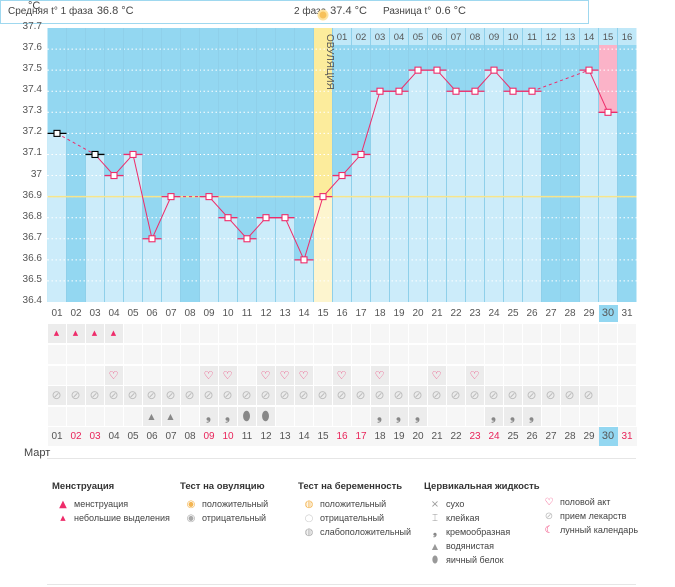 The image size is (675, 587). I want to click on moon-icon: ☾, so click(549, 530).